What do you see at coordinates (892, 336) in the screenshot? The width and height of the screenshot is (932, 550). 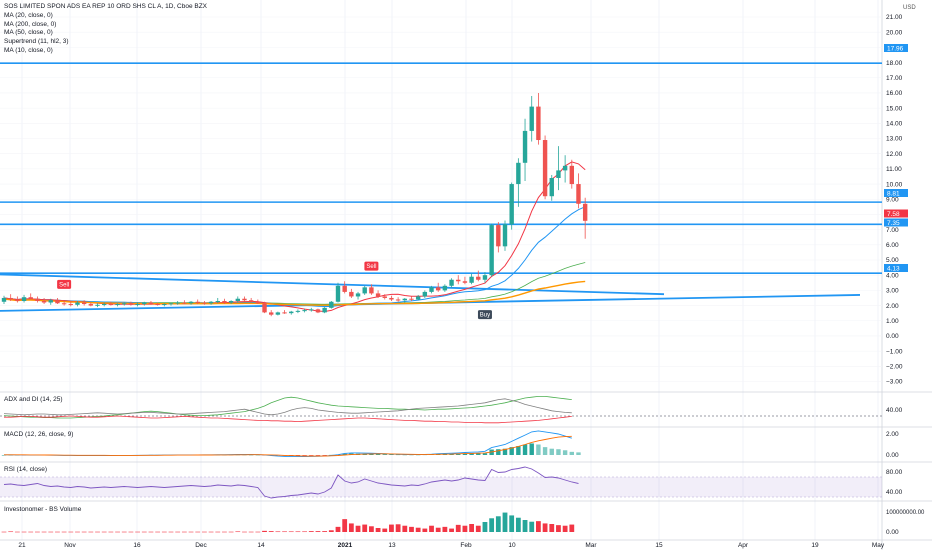 I see `y-tick-label: 0.00` at bounding box center [892, 336].